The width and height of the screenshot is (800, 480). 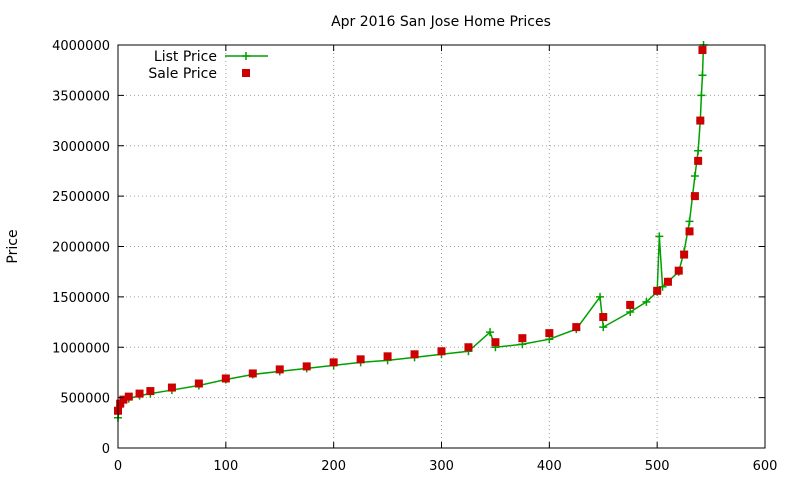 What do you see at coordinates (81, 46) in the screenshot?
I see `y-tick-label: 4000000` at bounding box center [81, 46].